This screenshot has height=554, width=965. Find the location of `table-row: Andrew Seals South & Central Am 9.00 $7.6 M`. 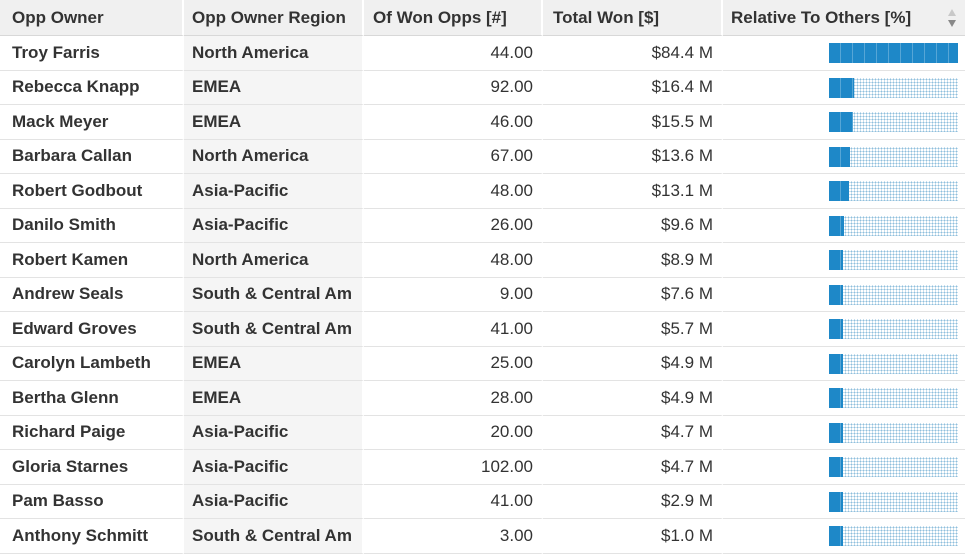

table-row: Andrew Seals South & Central Am 9.00 $7.6 M is located at coordinates (482, 294).